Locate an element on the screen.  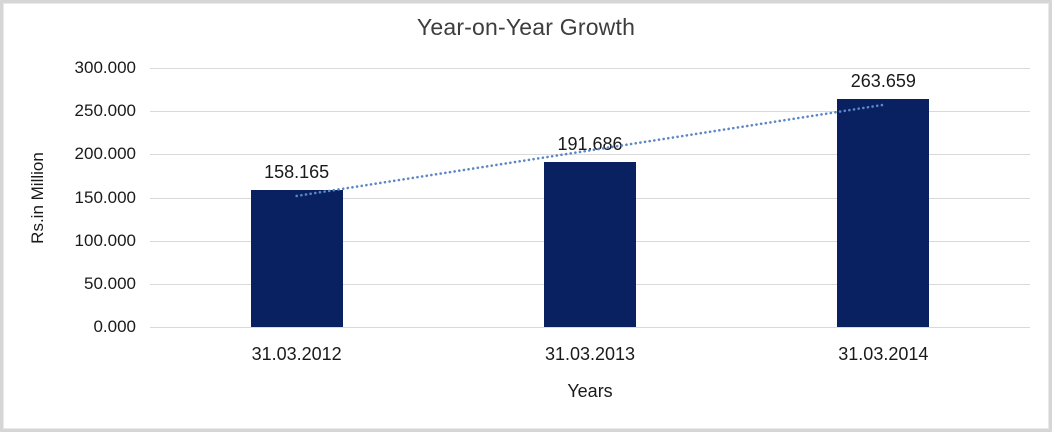
chart-title: Year-on-Year Growth is located at coordinates (526, 27).